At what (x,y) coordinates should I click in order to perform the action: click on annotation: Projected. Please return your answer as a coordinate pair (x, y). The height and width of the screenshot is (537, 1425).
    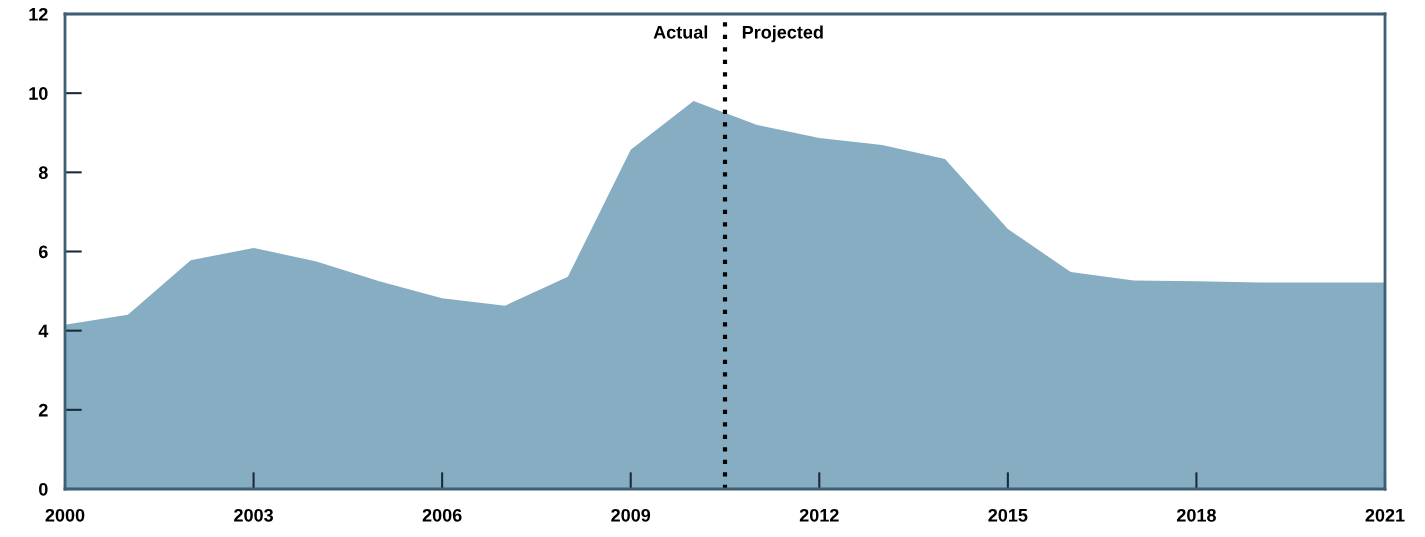
    Looking at the image, I should click on (782, 34).